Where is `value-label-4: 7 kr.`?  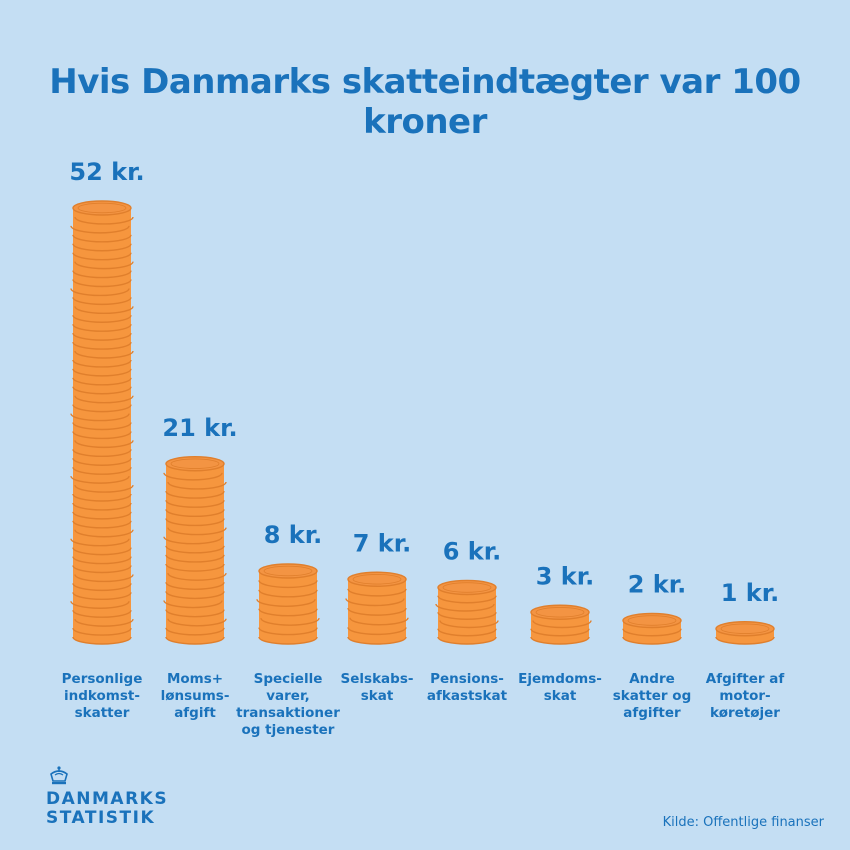
value-label-4: 7 kr. is located at coordinates (382, 543).